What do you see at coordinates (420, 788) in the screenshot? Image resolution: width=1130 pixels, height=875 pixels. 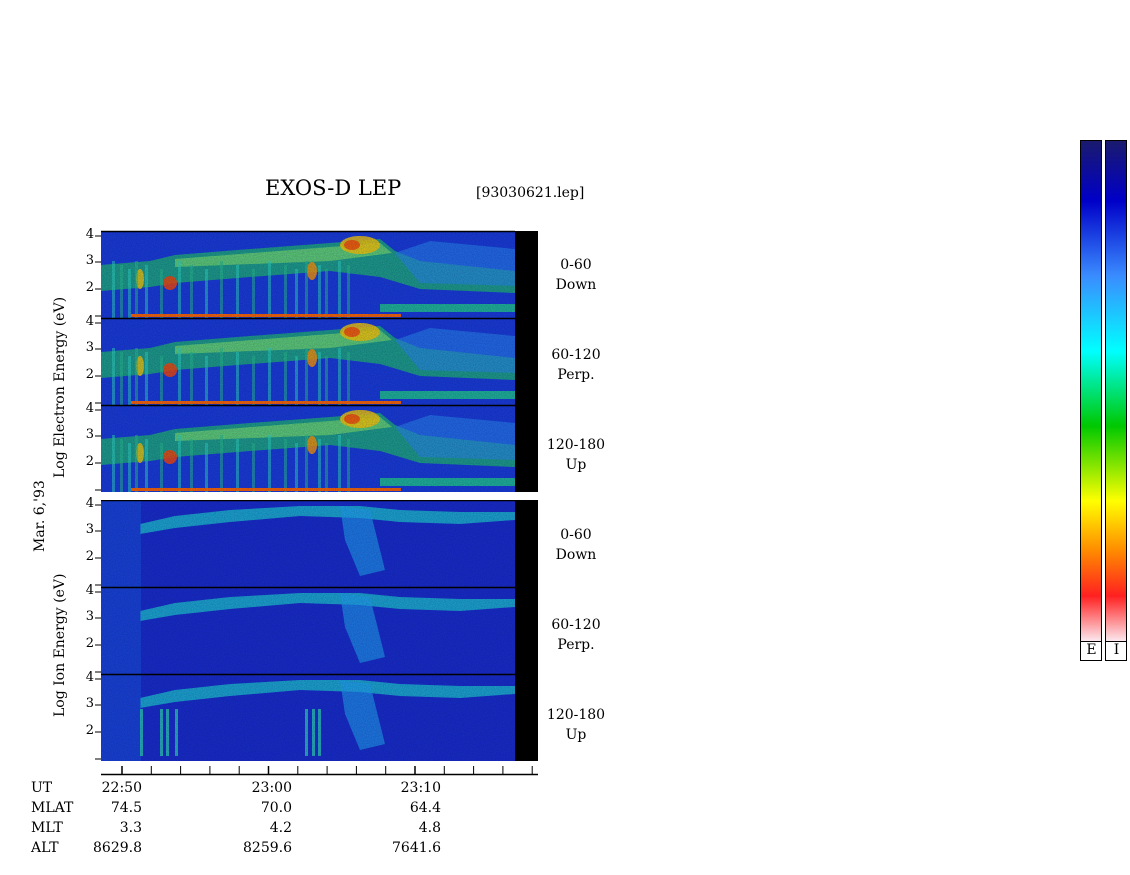 I see `ut-value-3: 23:10` at bounding box center [420, 788].